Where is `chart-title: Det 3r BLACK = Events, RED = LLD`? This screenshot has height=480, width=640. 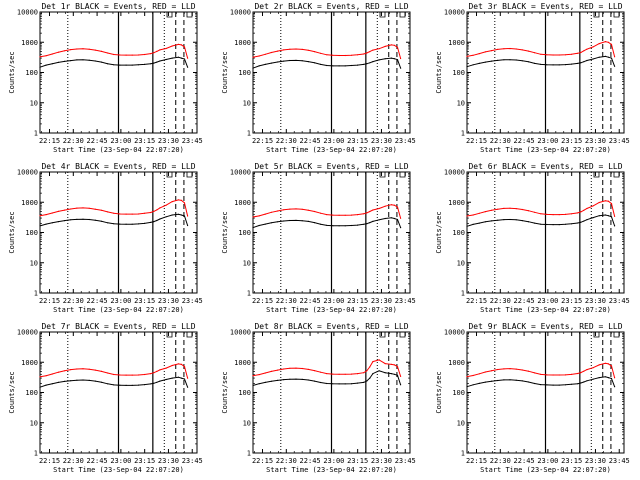
chart-title: Det 3r BLACK = Events, RED = LLD is located at coordinates (545, 6).